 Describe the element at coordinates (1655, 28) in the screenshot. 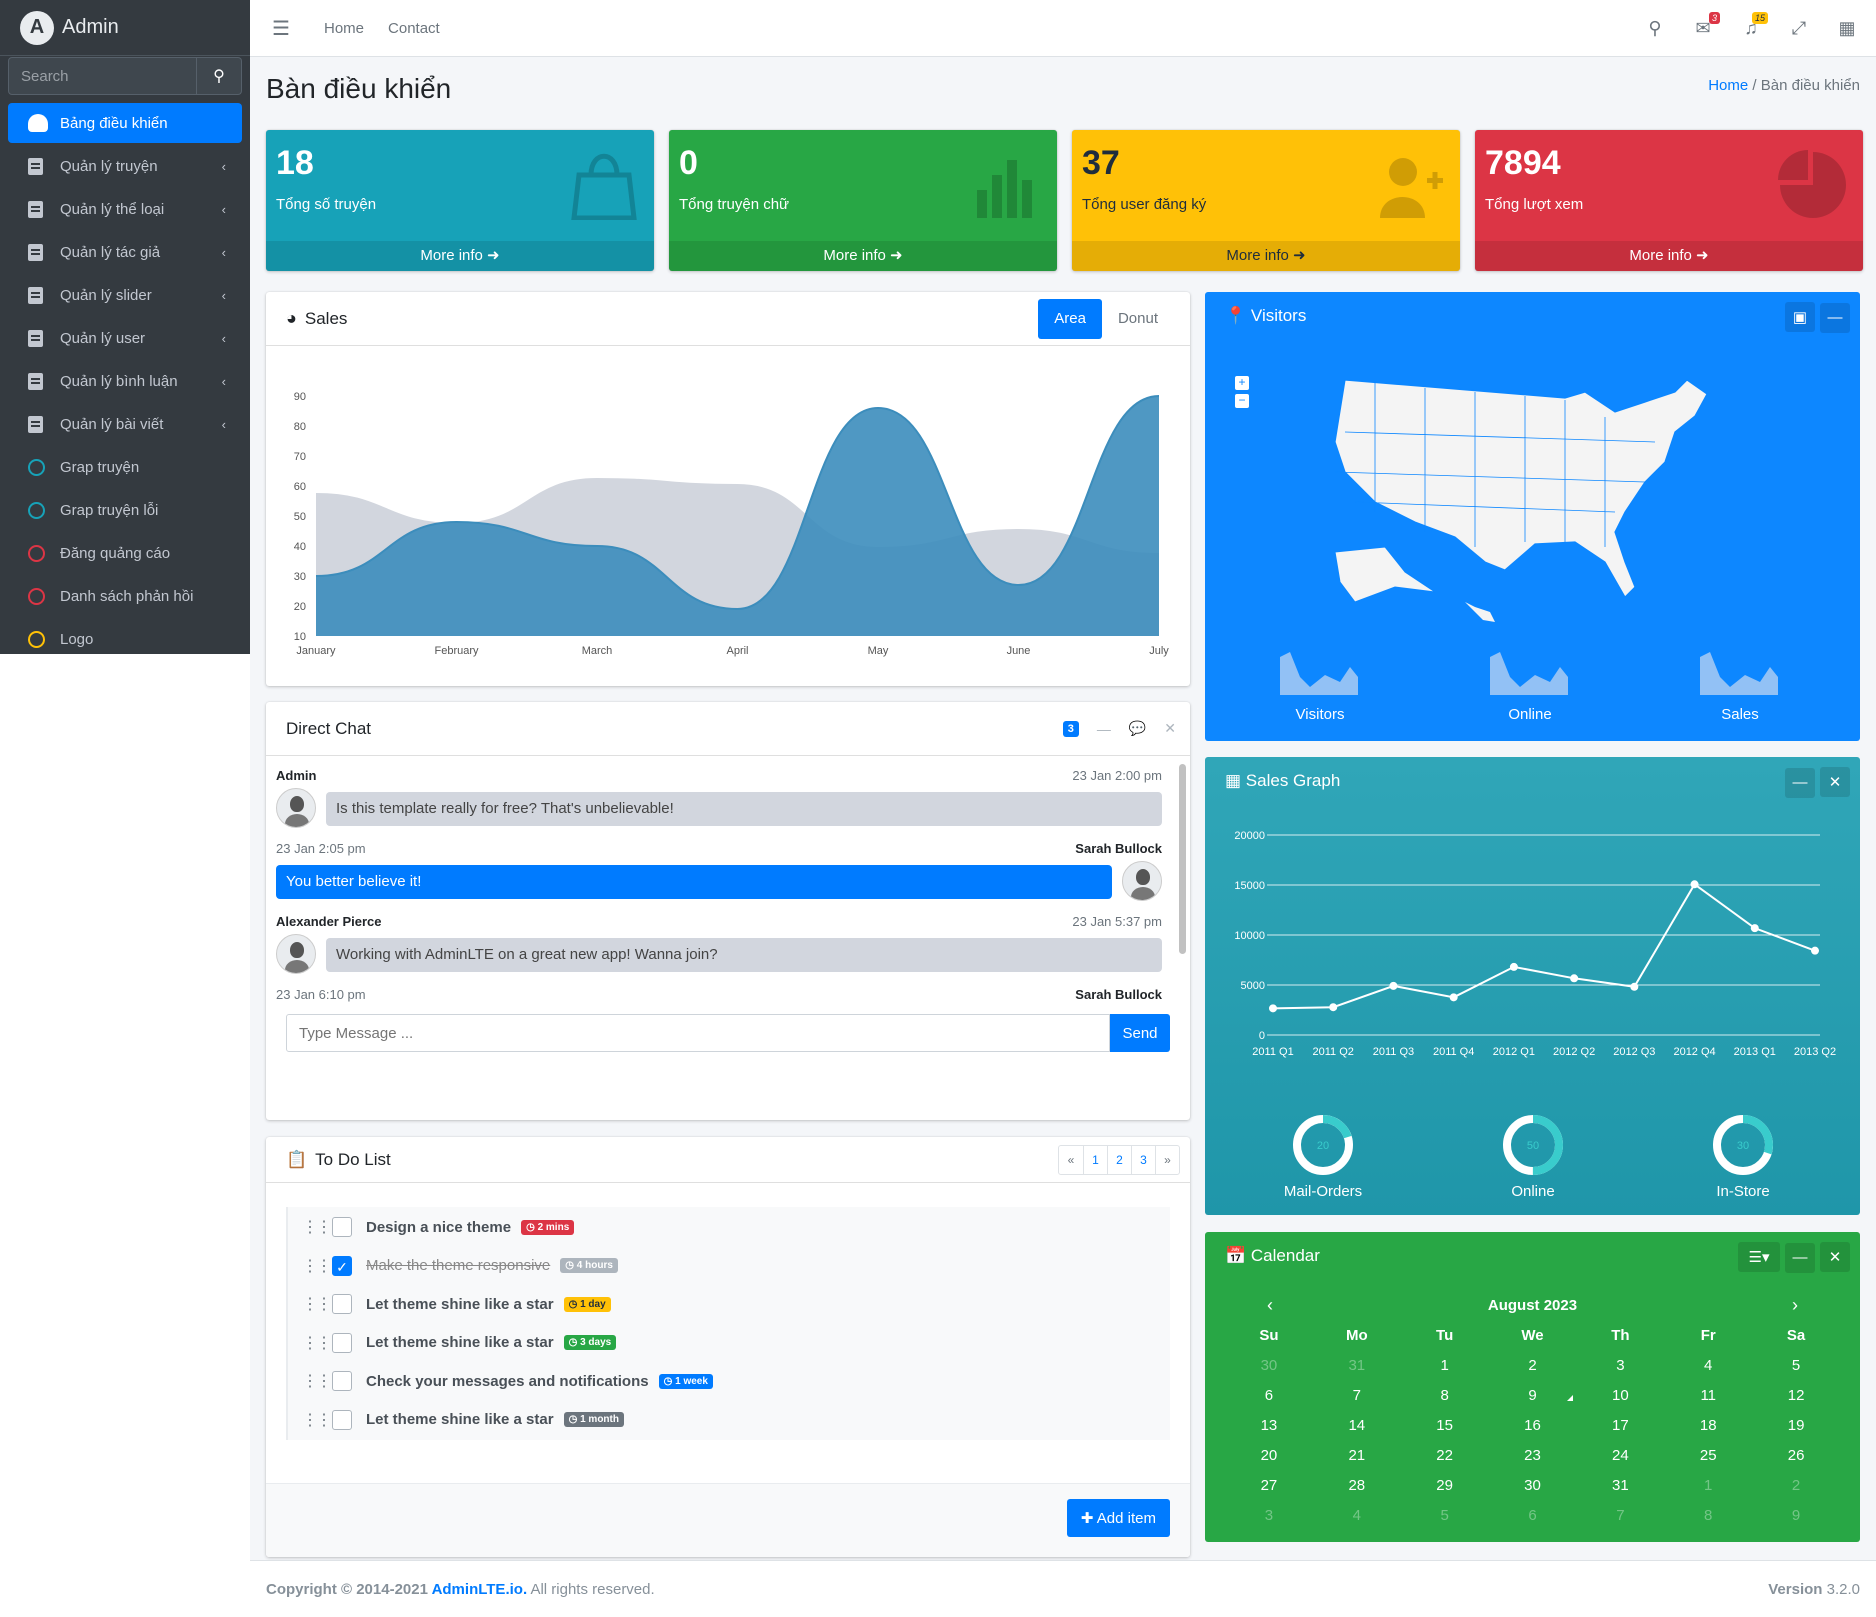

I see `search-icon: ⚲` at that location.